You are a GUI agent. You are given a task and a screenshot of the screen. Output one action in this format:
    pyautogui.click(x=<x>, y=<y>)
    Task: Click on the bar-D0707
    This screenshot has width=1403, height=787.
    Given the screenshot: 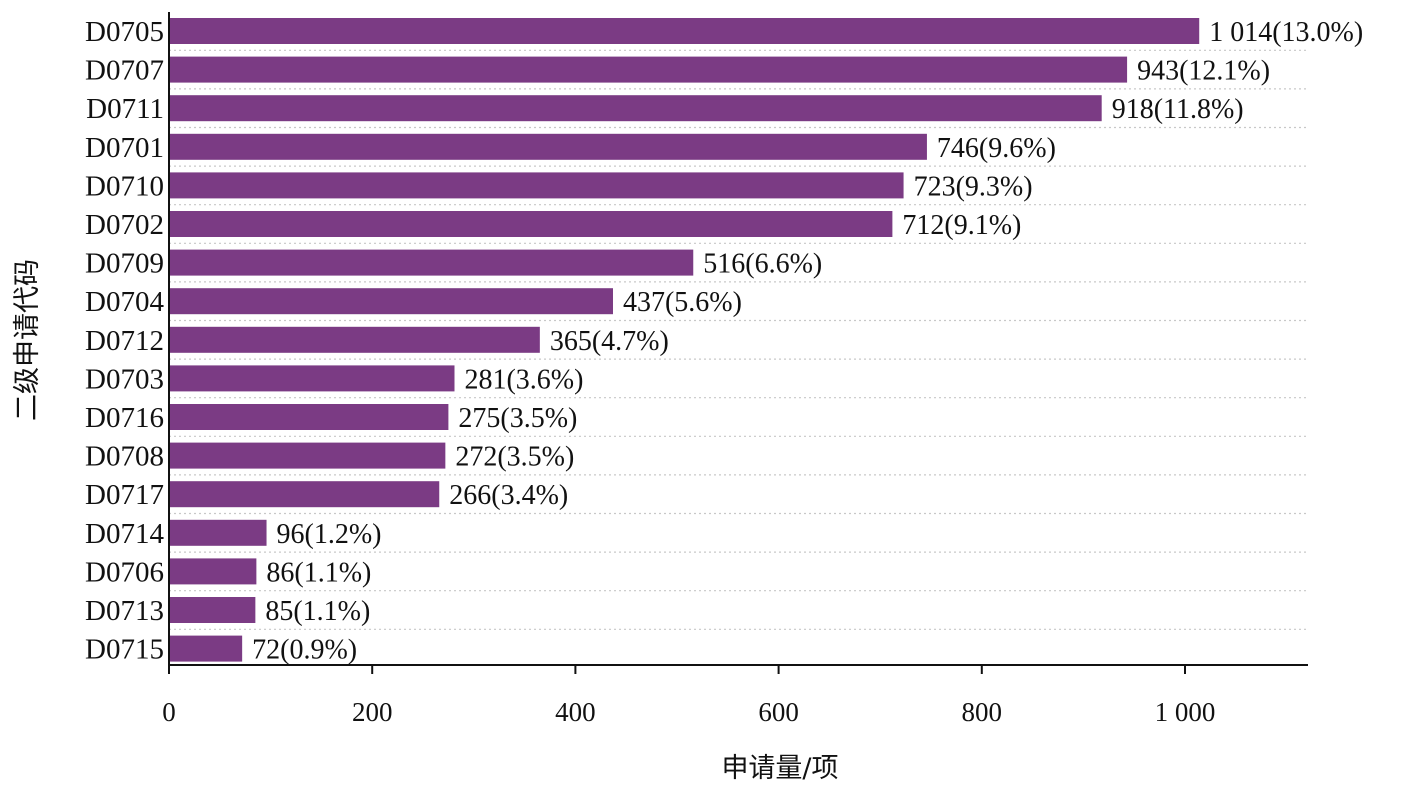 What is the action you would take?
    pyautogui.click(x=648, y=69)
    